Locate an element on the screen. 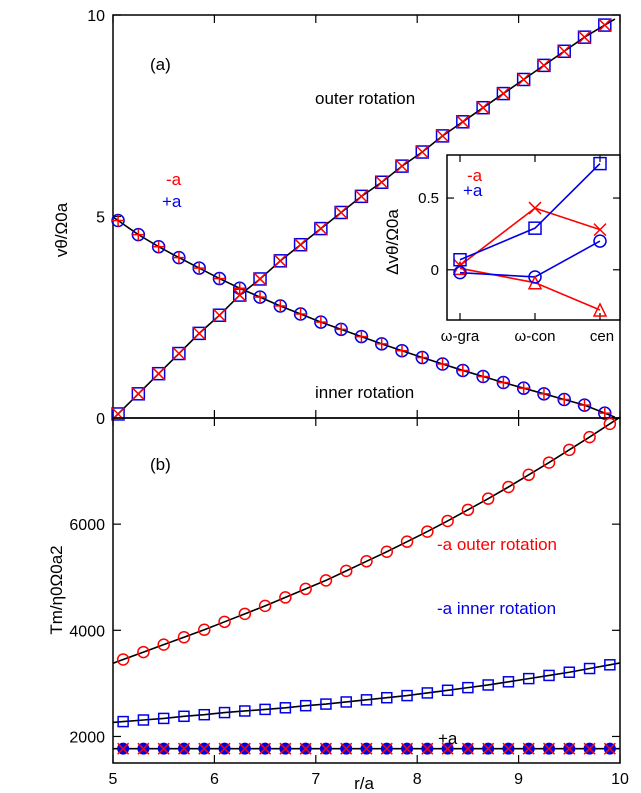 This screenshot has width=641, height=793. inset-ylabel: Δvθ/Ω0a is located at coordinates (392, 242).